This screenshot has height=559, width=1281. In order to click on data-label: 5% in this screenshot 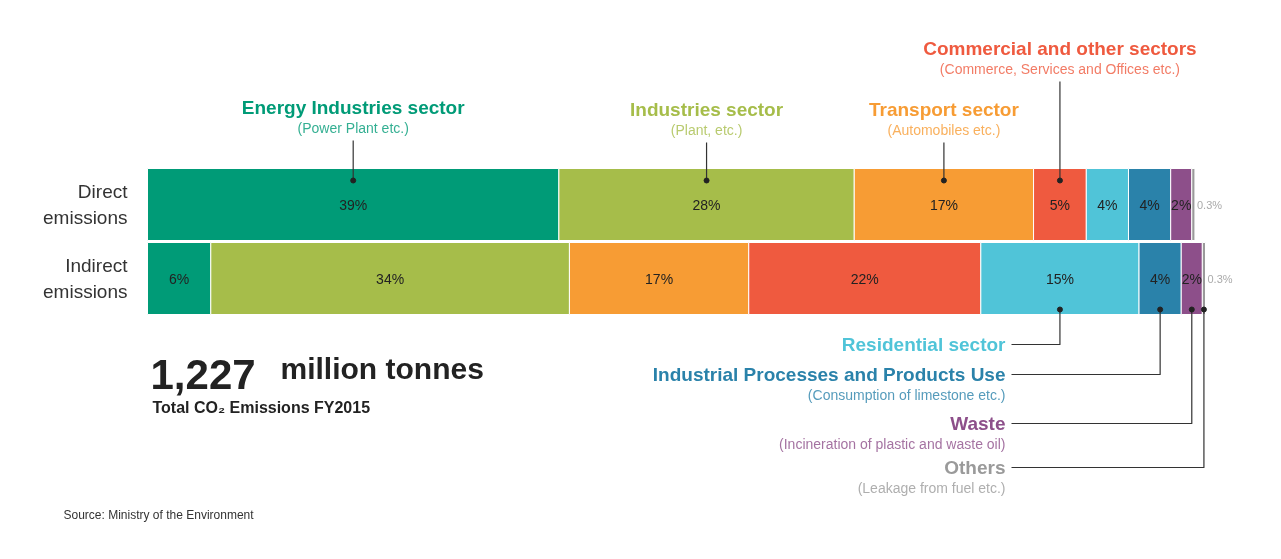, I will do `click(1060, 204)`.